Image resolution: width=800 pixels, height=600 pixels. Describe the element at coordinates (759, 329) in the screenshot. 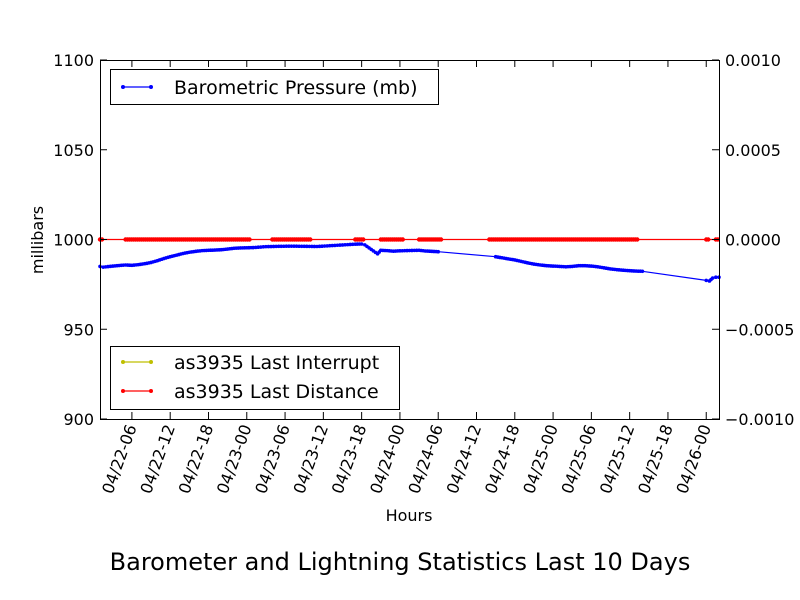

I see `right-tick-label: −0.0005` at that location.